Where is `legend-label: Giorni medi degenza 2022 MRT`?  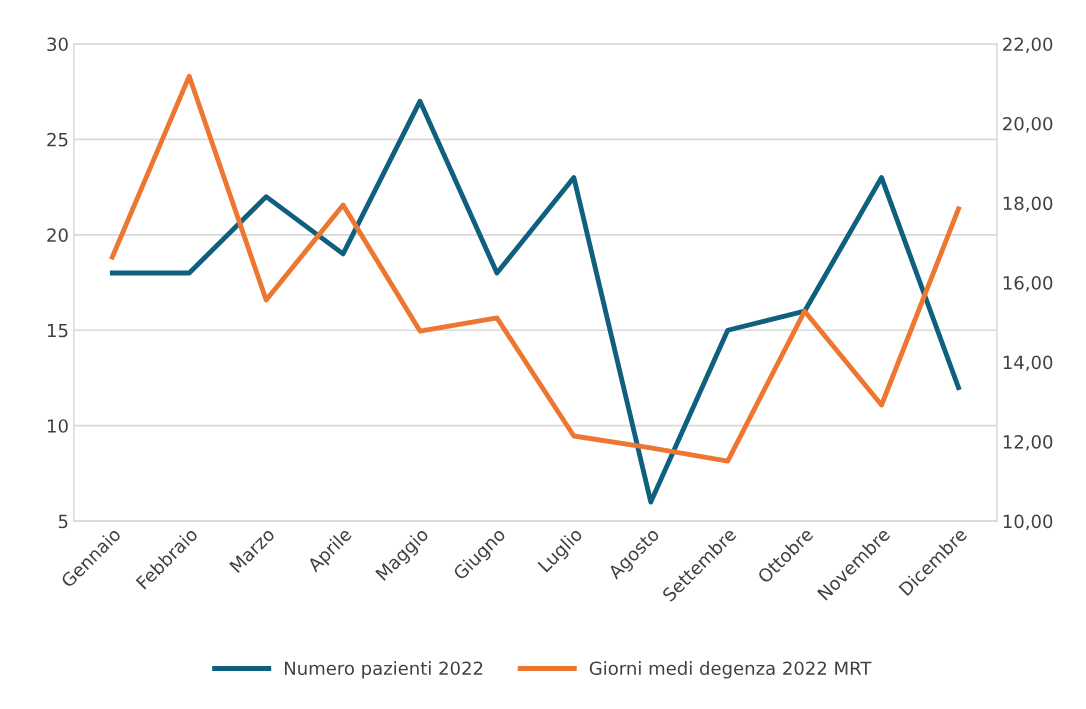
legend-label: Giorni medi degenza 2022 MRT is located at coordinates (730, 670).